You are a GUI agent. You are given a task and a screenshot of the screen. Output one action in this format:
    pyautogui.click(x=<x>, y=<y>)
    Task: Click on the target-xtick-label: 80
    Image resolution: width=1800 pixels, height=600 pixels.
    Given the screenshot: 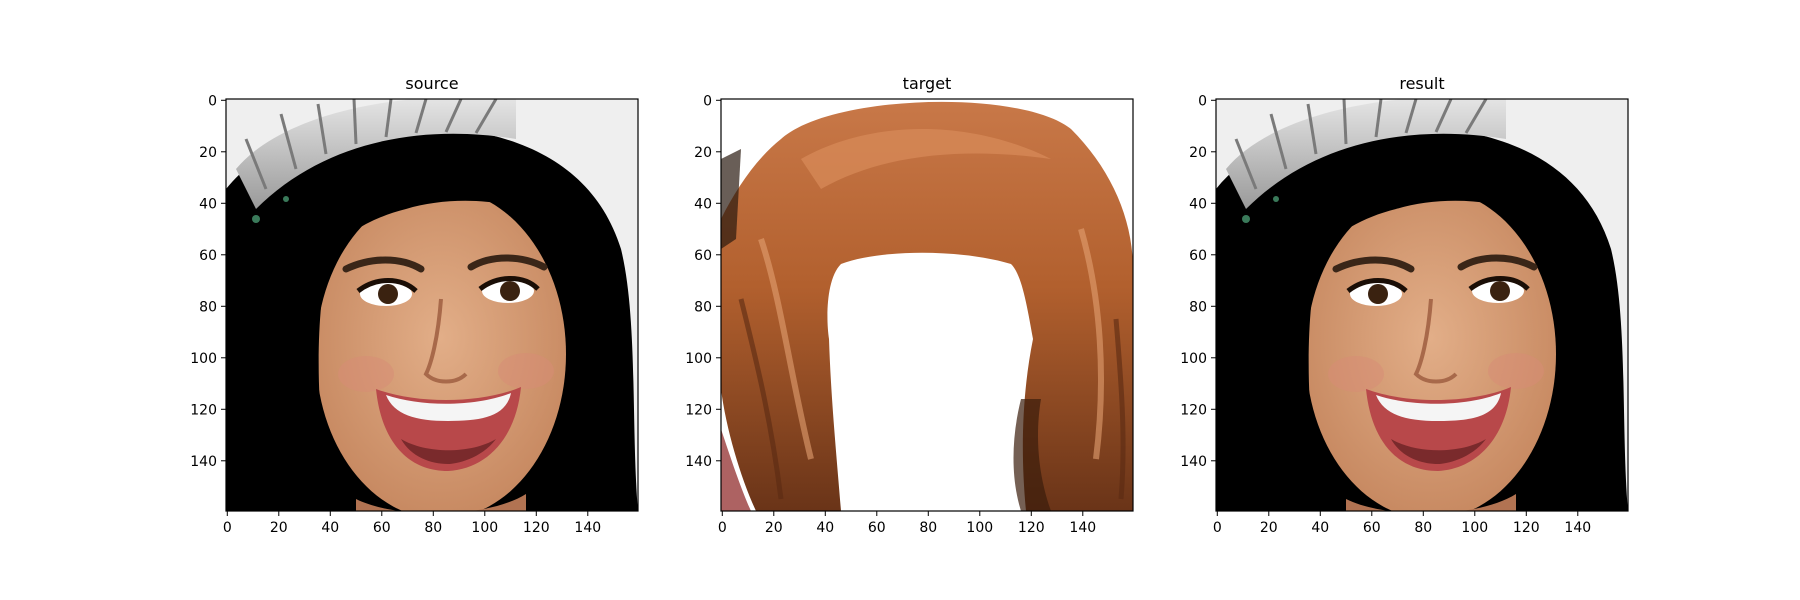 What is the action you would take?
    pyautogui.click(x=928, y=528)
    